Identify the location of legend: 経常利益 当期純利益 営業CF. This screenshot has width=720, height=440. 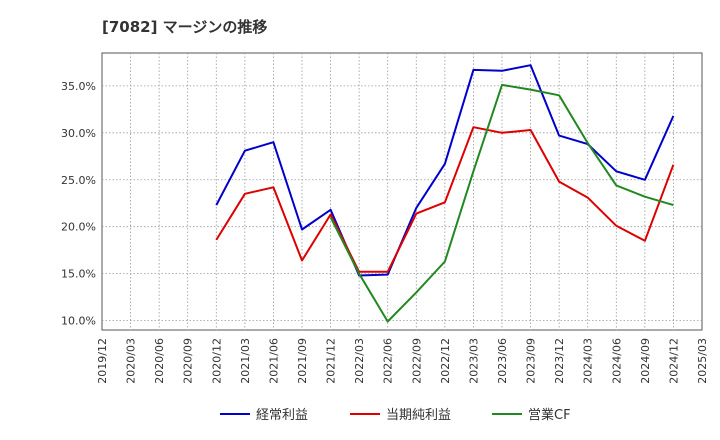
(395, 415).